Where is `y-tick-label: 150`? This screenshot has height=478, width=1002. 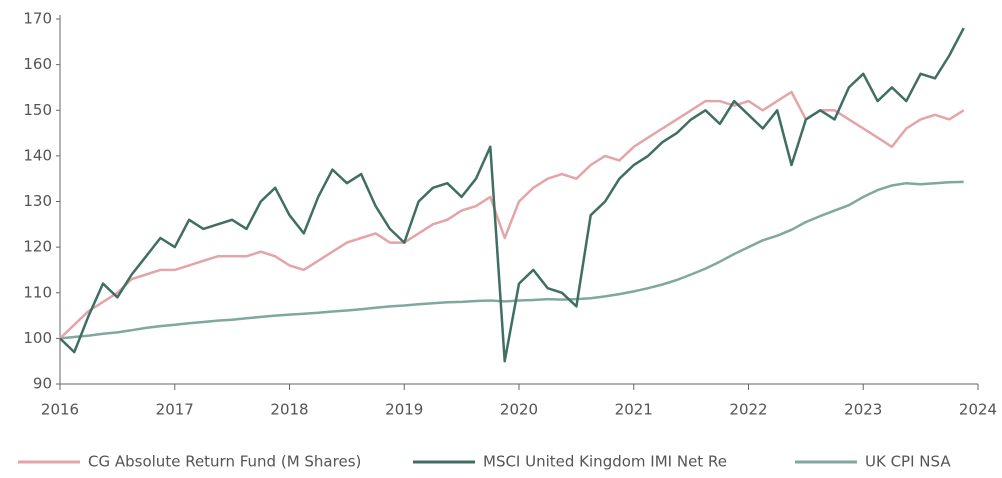 y-tick-label: 150 is located at coordinates (37, 110).